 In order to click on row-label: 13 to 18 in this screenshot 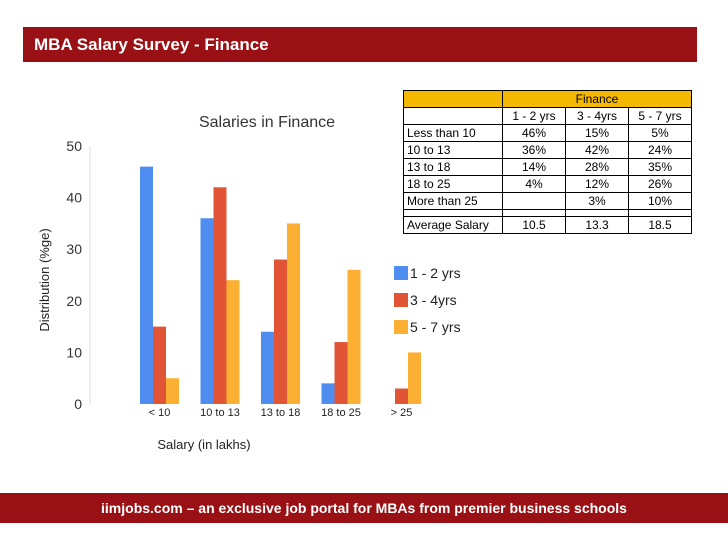, I will do `click(453, 167)`.